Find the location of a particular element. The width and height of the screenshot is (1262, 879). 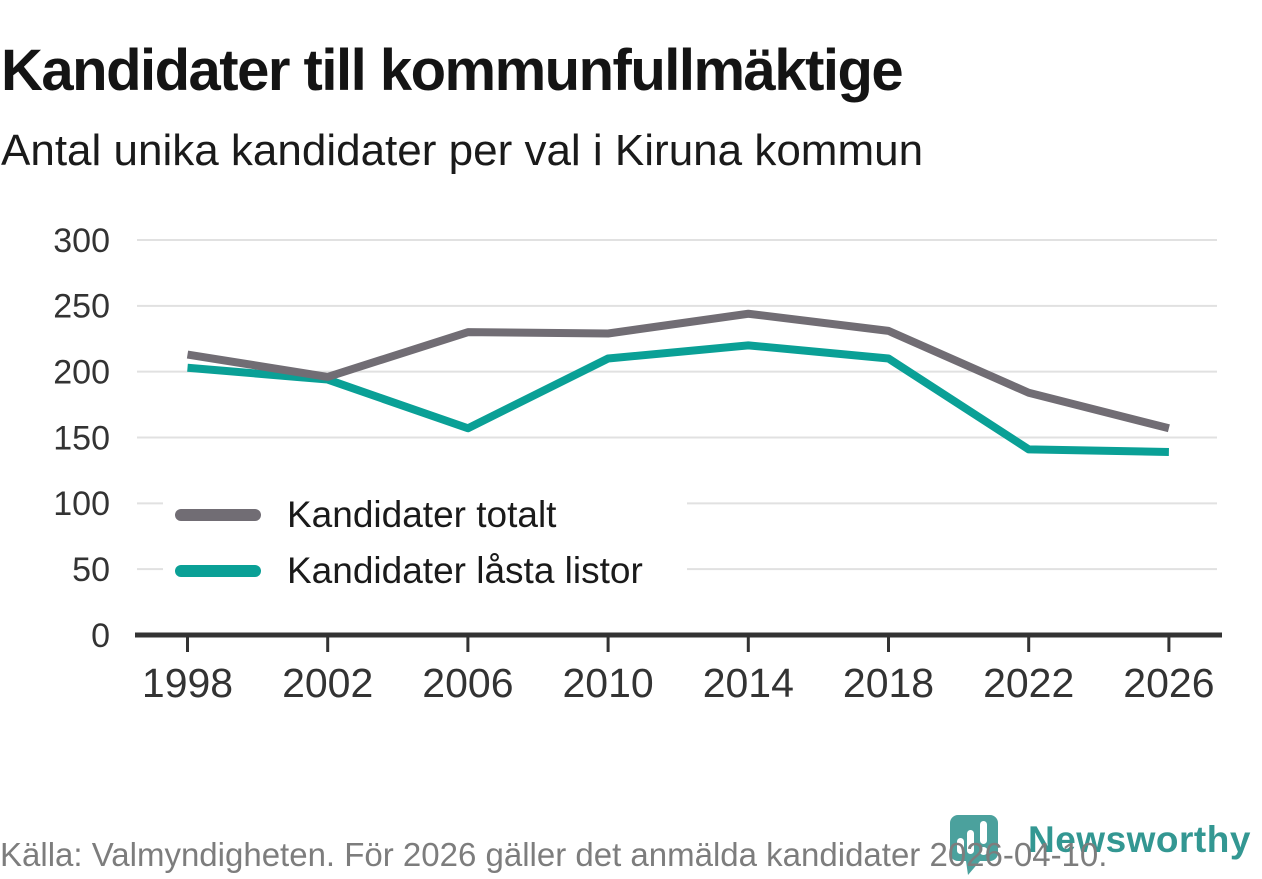

newsworthy-logo: Newsworthy is located at coordinates (1098, 845).